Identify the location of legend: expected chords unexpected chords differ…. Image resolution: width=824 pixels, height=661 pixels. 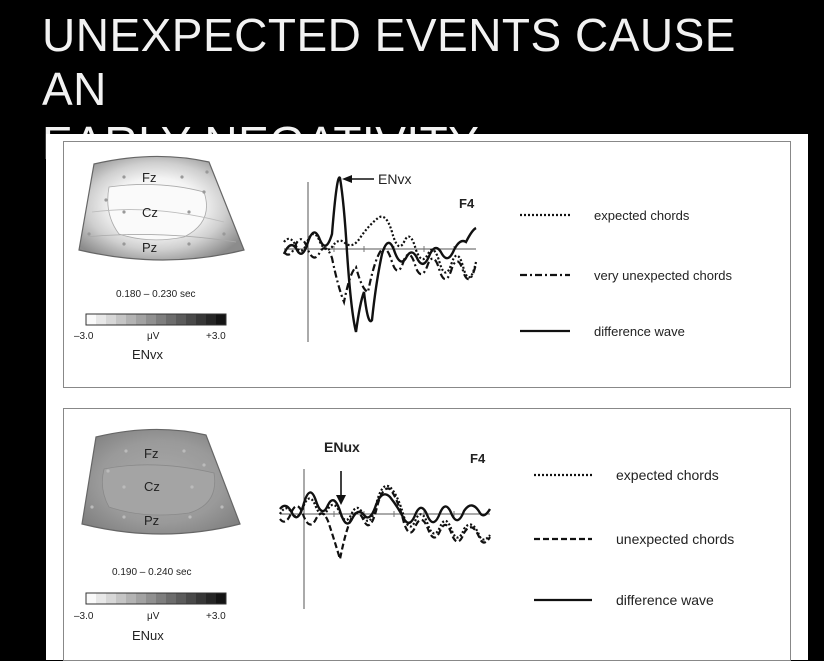
(634, 537).